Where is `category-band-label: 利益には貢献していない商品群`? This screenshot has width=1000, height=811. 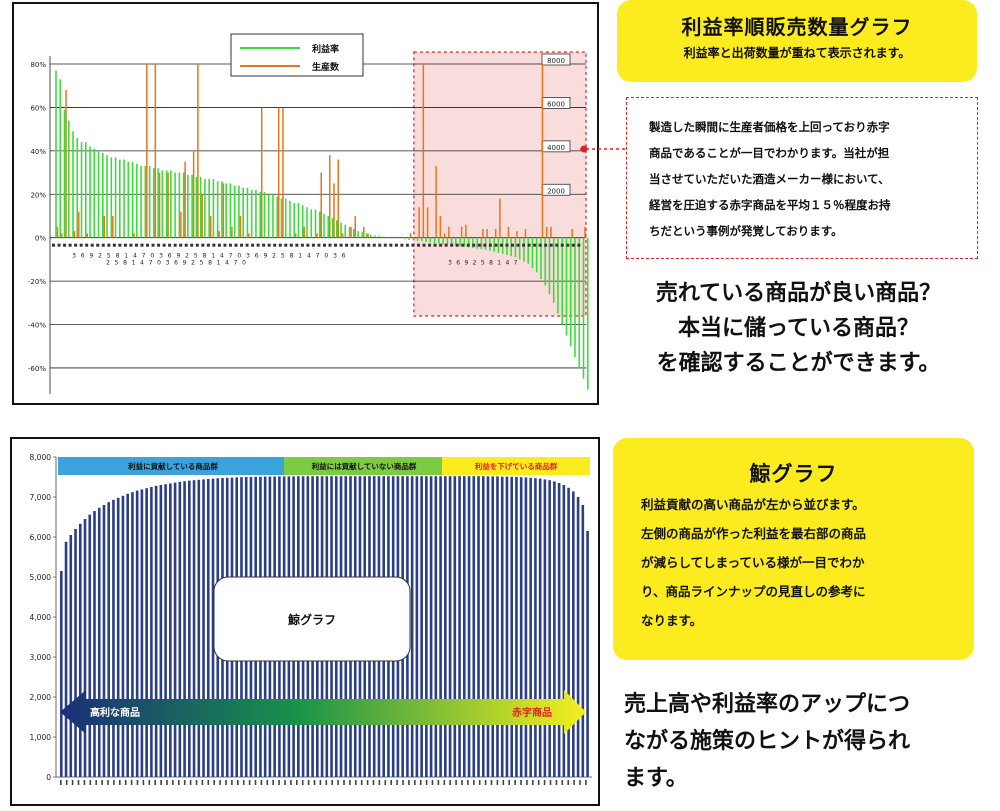
category-band-label: 利益には貢献していない商品群 is located at coordinates (364, 466).